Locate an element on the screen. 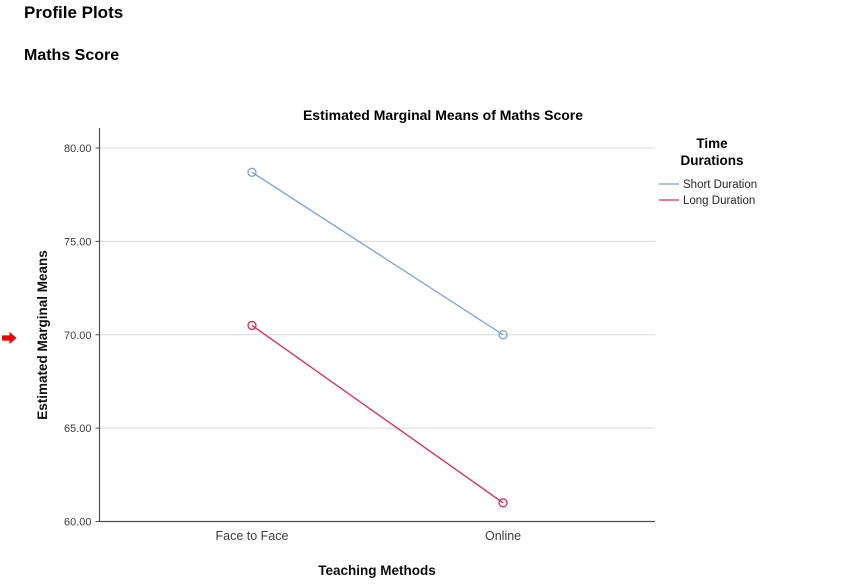 This screenshot has height=588, width=853. series-line-short-duration is located at coordinates (377, 253).